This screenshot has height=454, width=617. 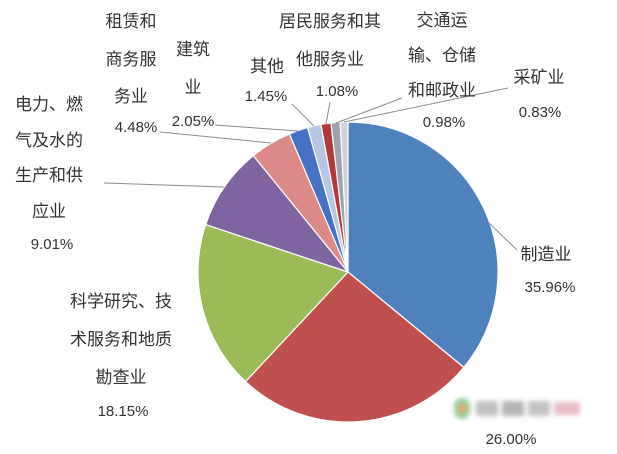 What do you see at coordinates (546, 255) in the screenshot?
I see `slice-label-zhizao: 制造业` at bounding box center [546, 255].